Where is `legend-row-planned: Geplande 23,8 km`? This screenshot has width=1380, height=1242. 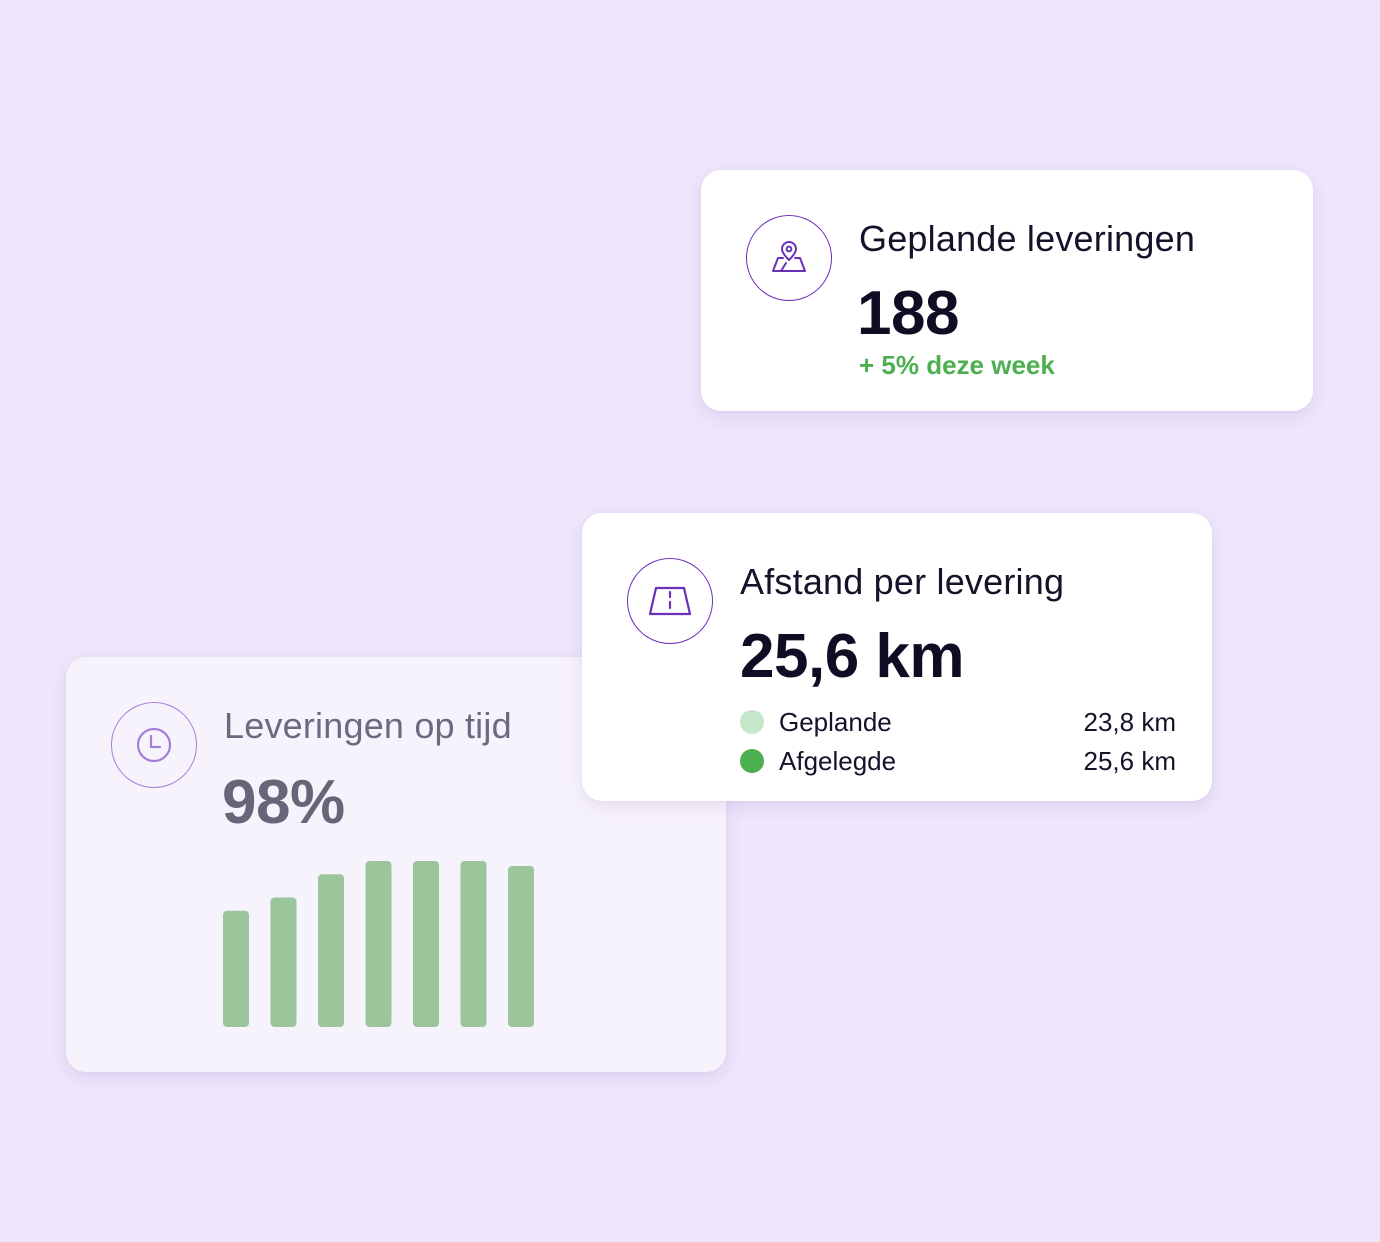 legend-row-planned: Geplande 23,8 km is located at coordinates (958, 722).